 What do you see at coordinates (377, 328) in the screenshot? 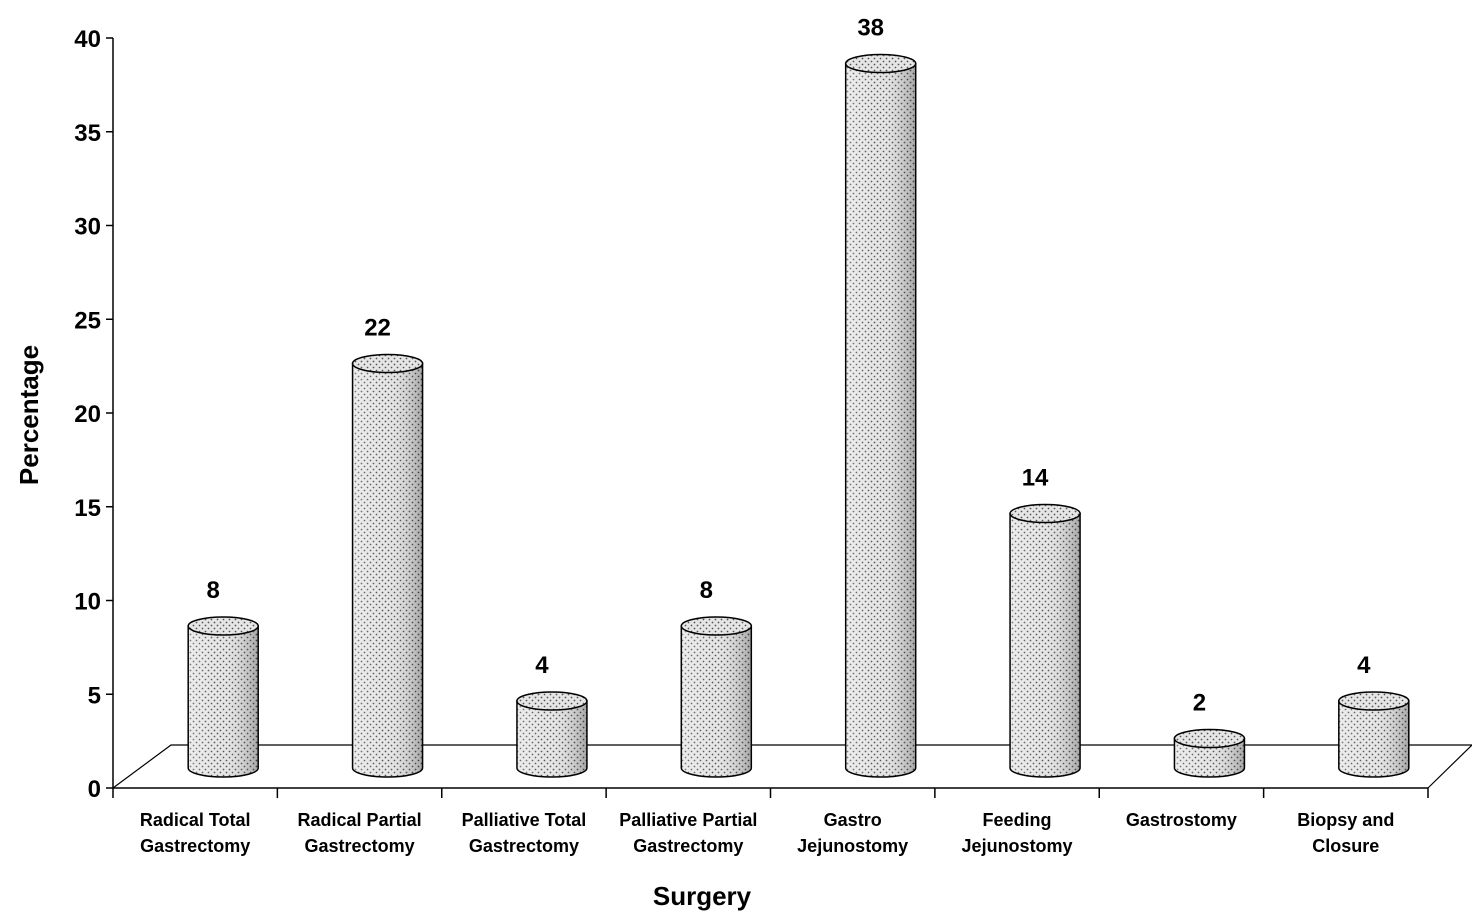
I see `data-label: 22` at bounding box center [377, 328].